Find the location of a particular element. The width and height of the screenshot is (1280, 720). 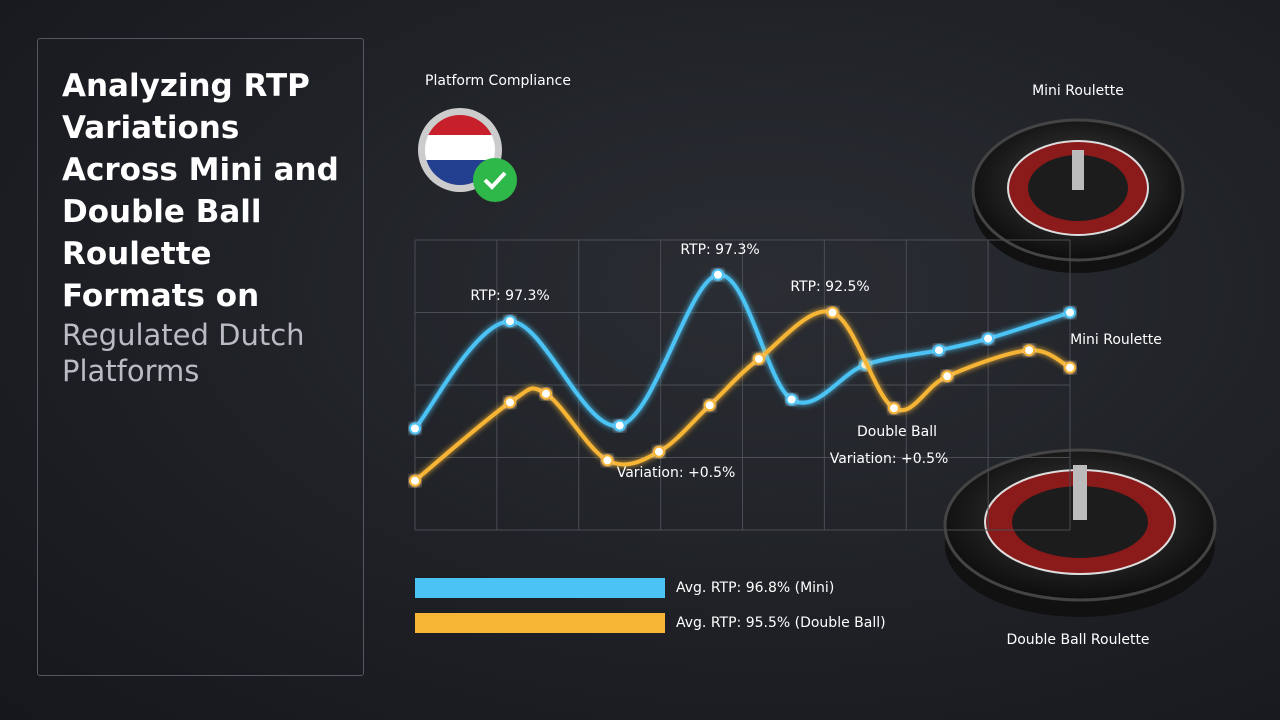

legend-label: Avg. RTP: 96.8% (Mini) is located at coordinates (755, 588).